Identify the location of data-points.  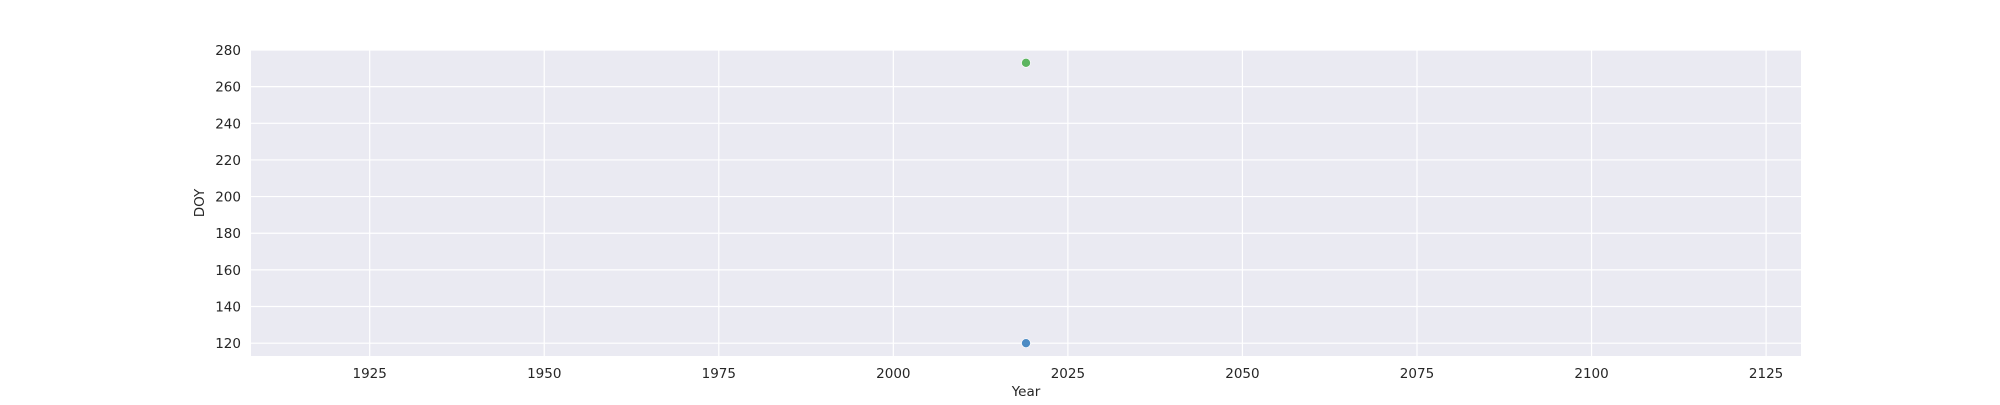
(1026, 203).